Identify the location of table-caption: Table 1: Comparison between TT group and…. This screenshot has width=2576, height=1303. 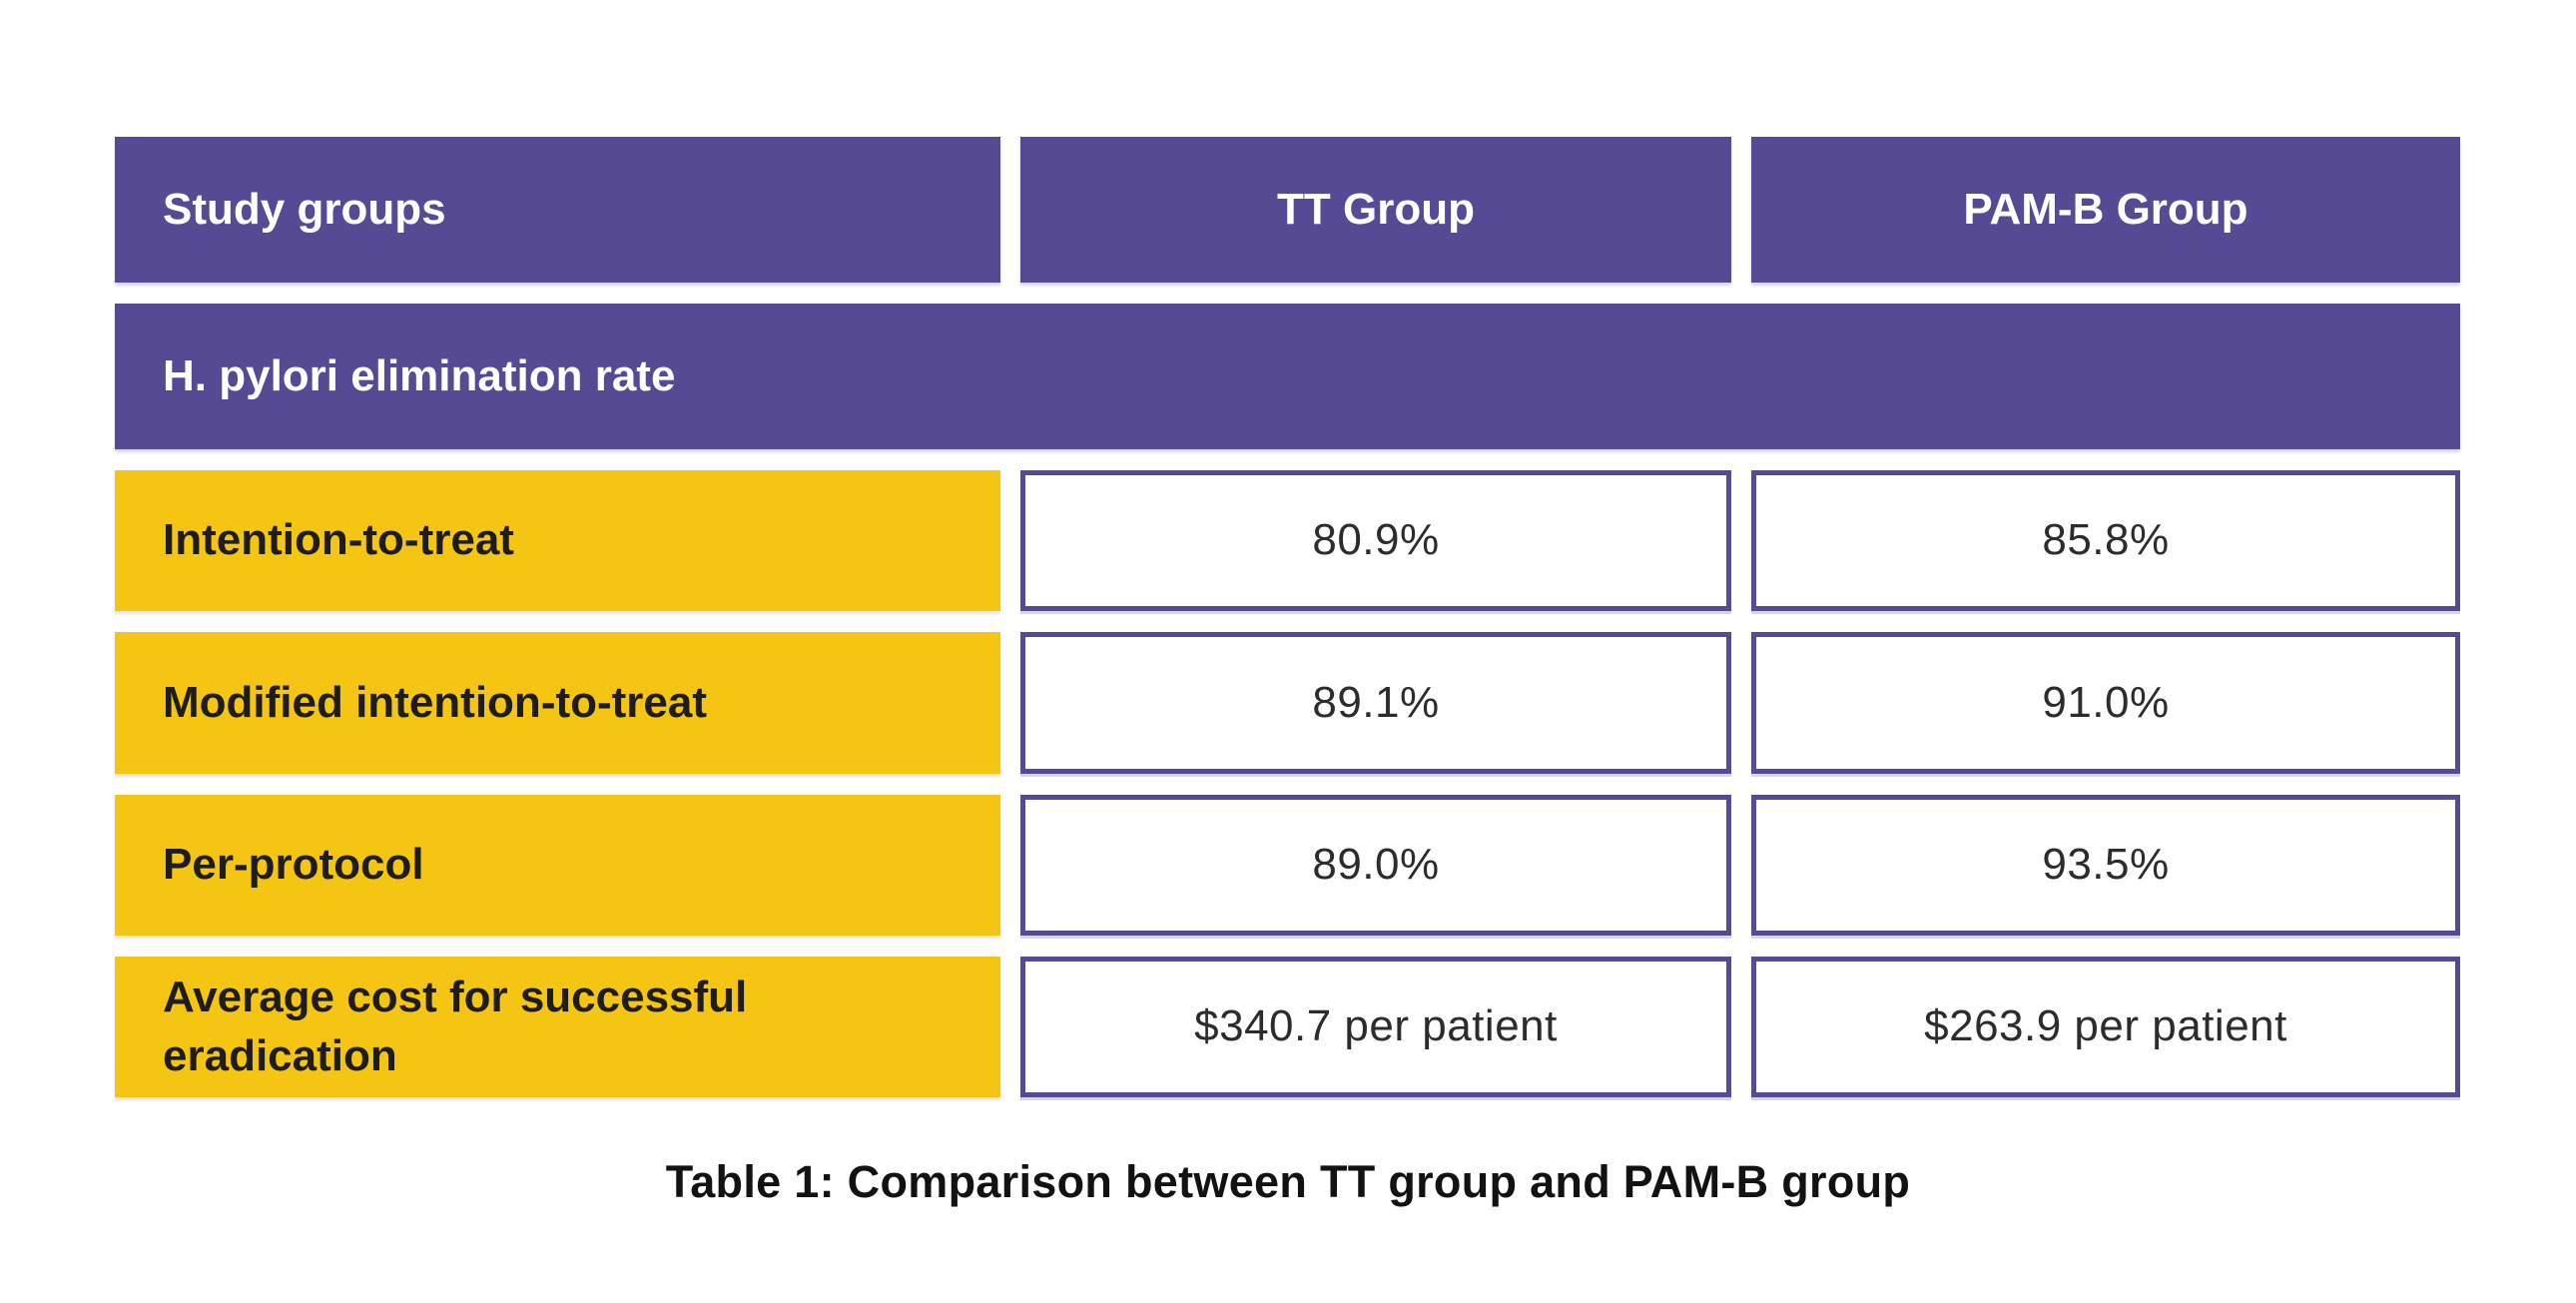
(1288, 1182).